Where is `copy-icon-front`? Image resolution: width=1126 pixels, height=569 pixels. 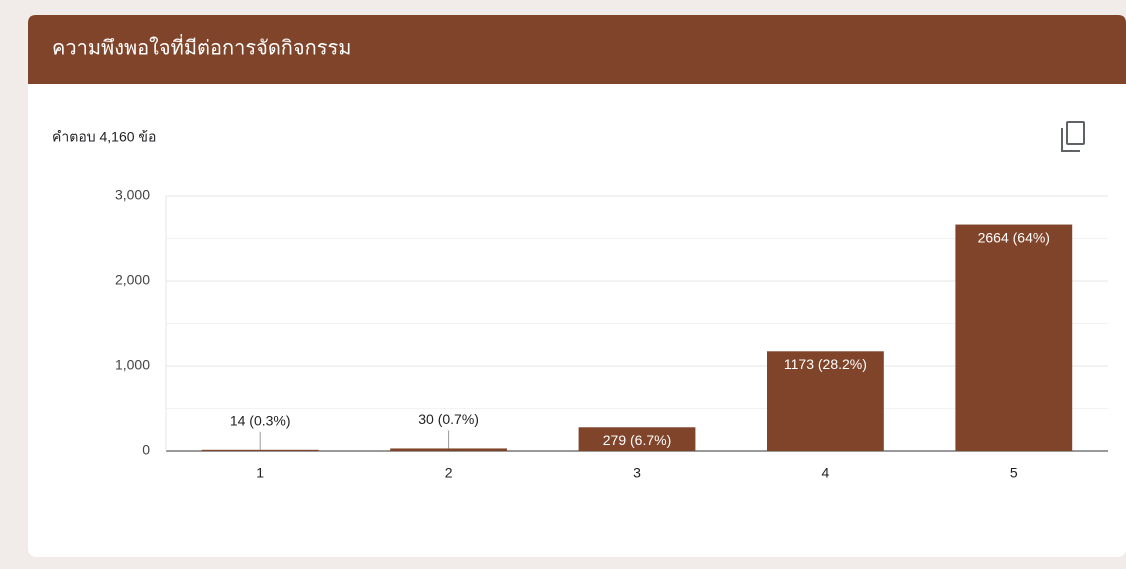 copy-icon-front is located at coordinates (1075, 133).